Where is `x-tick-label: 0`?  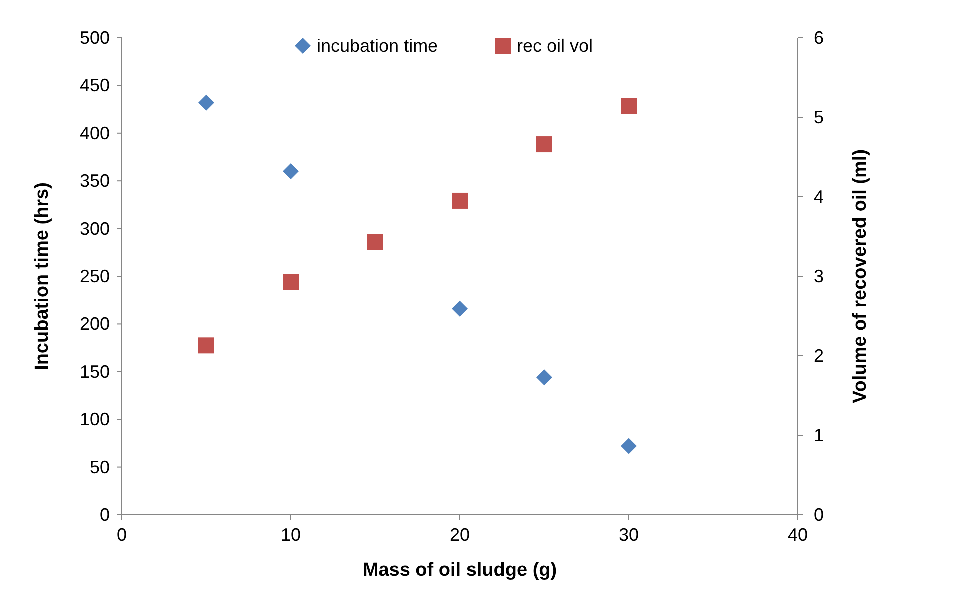 x-tick-label: 0 is located at coordinates (122, 535).